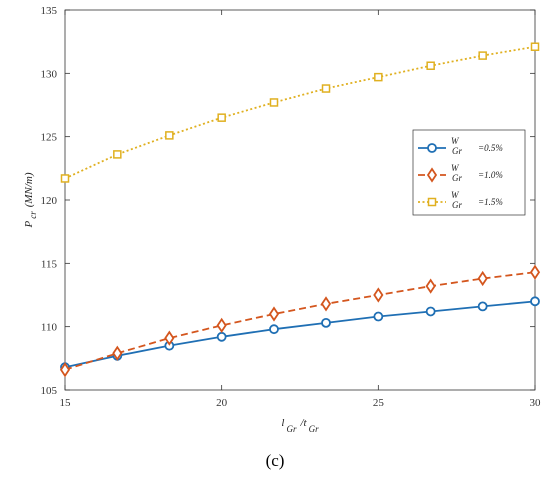  Describe the element at coordinates (49, 328) in the screenshot. I see `y-tick-label: 110` at that location.